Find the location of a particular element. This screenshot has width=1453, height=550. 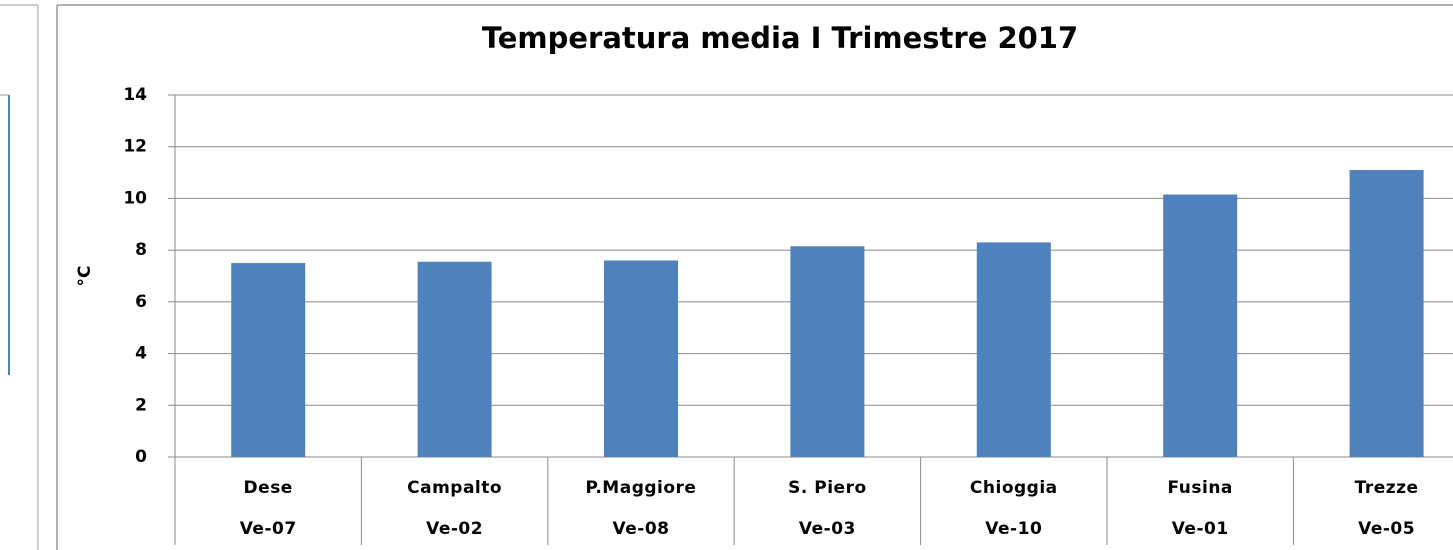

x-tick-label: S. Piero is located at coordinates (827, 488).